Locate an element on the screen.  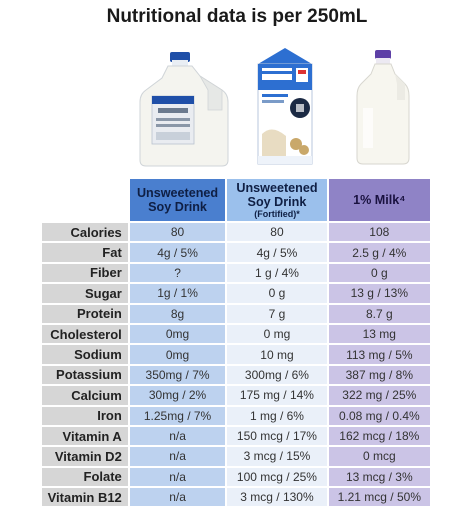
table-cell: 0 mcg is located at coordinates (379, 456).